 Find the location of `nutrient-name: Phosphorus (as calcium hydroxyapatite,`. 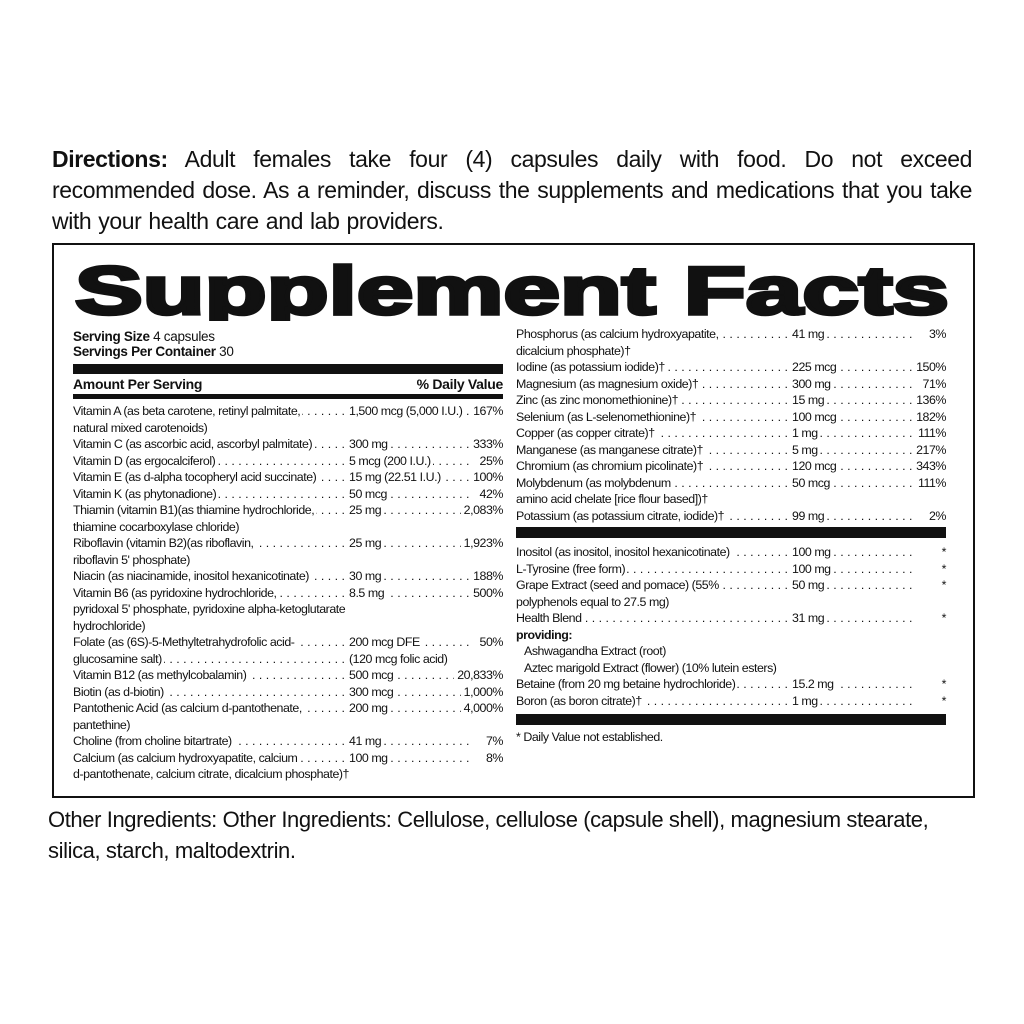

nutrient-name: Phosphorus (as calcium hydroxyapatite, is located at coordinates (654, 334).